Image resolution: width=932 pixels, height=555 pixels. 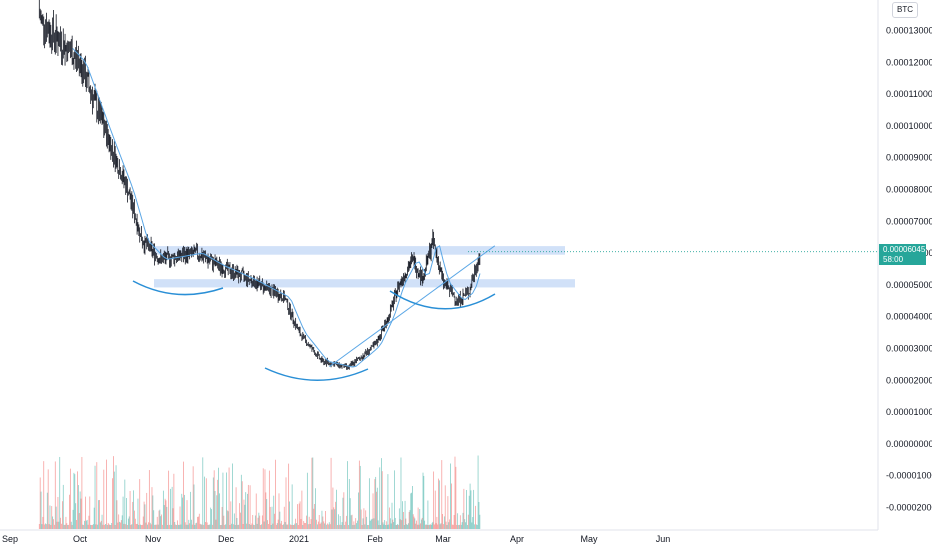 What do you see at coordinates (178, 288) in the screenshot?
I see `left-shoulder-arc` at bounding box center [178, 288].